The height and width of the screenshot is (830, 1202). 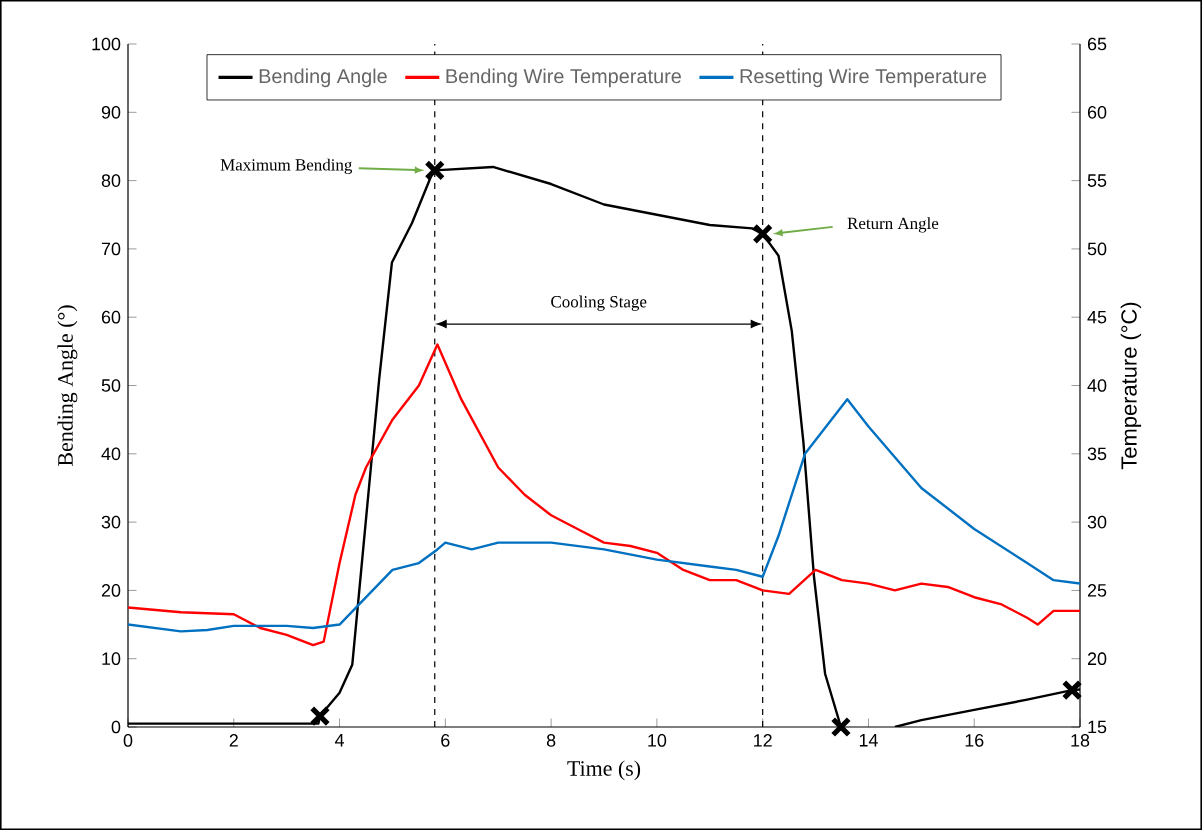 I want to click on y2-tick-label: 15, so click(x=1097, y=727).